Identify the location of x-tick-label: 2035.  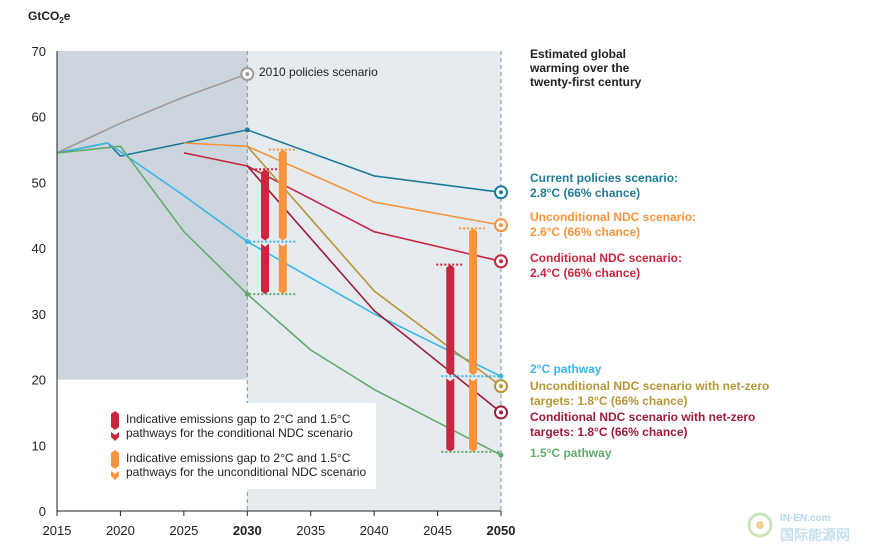
(310, 530).